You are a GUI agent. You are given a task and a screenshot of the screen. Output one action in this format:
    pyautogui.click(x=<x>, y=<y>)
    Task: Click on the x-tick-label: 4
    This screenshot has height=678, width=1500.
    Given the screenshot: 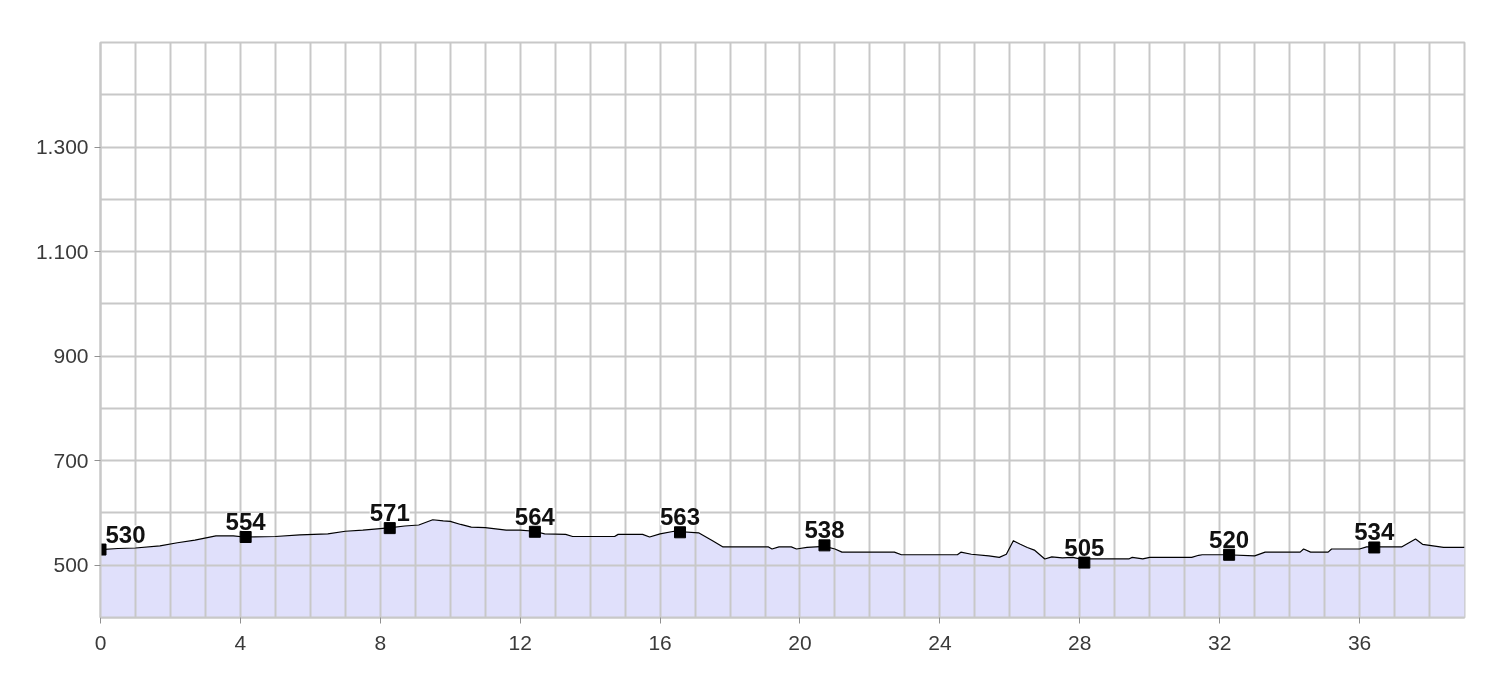 What is the action you would take?
    pyautogui.click(x=240, y=642)
    